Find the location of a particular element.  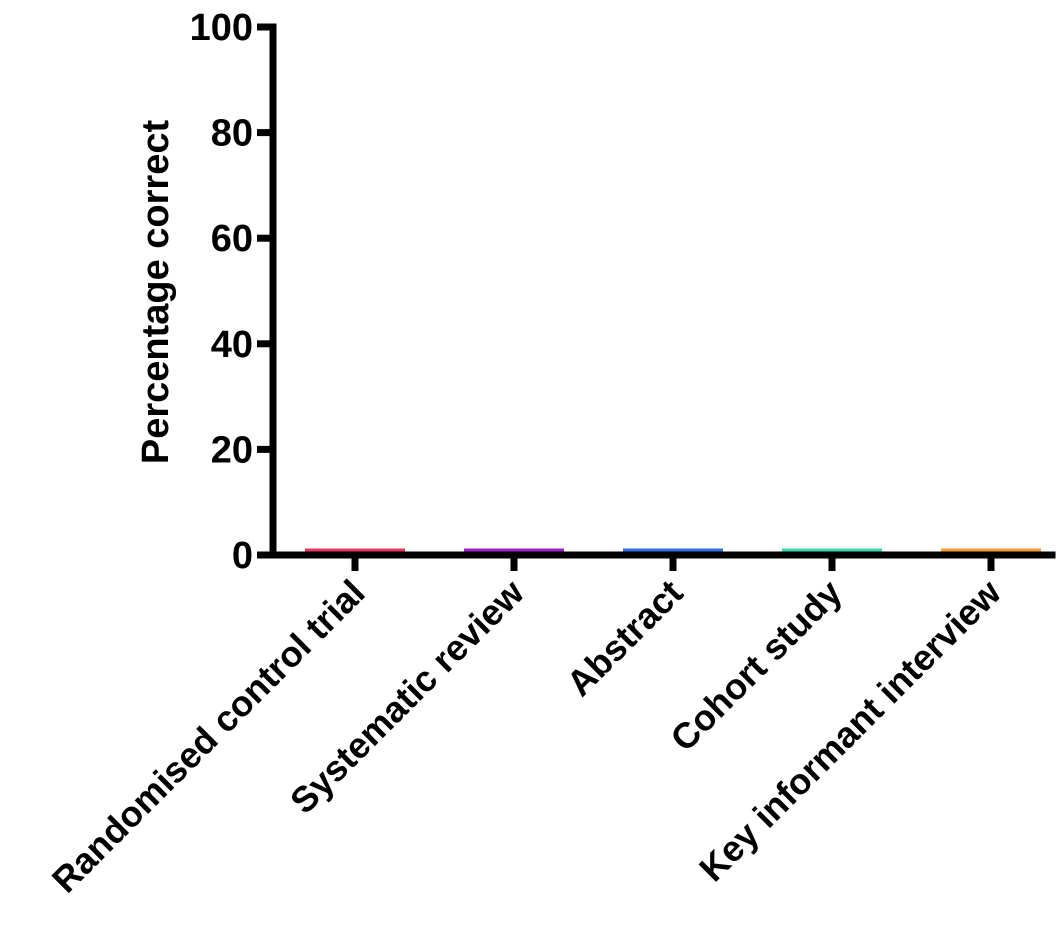

y-axis-title: Percentage correct is located at coordinates (156, 292).